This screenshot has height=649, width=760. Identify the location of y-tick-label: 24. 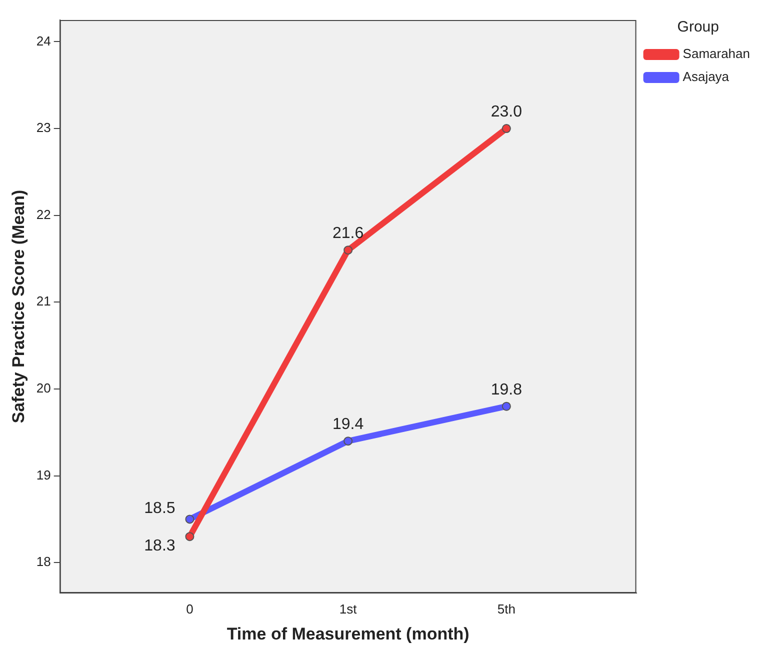
(43, 40).